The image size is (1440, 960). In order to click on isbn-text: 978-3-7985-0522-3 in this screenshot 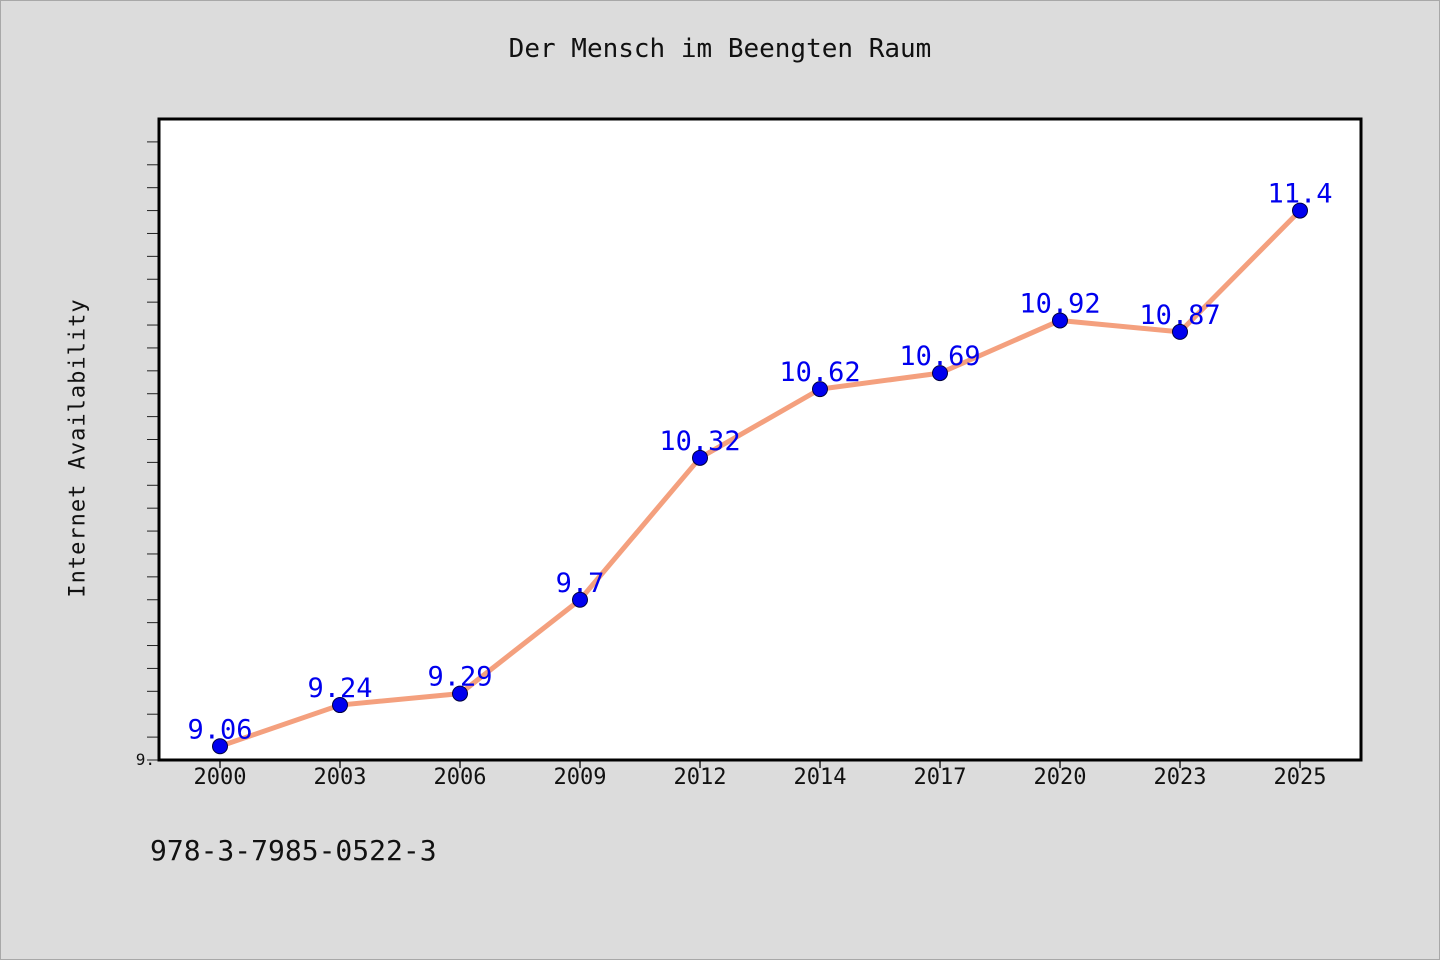, I will do `click(293, 850)`.